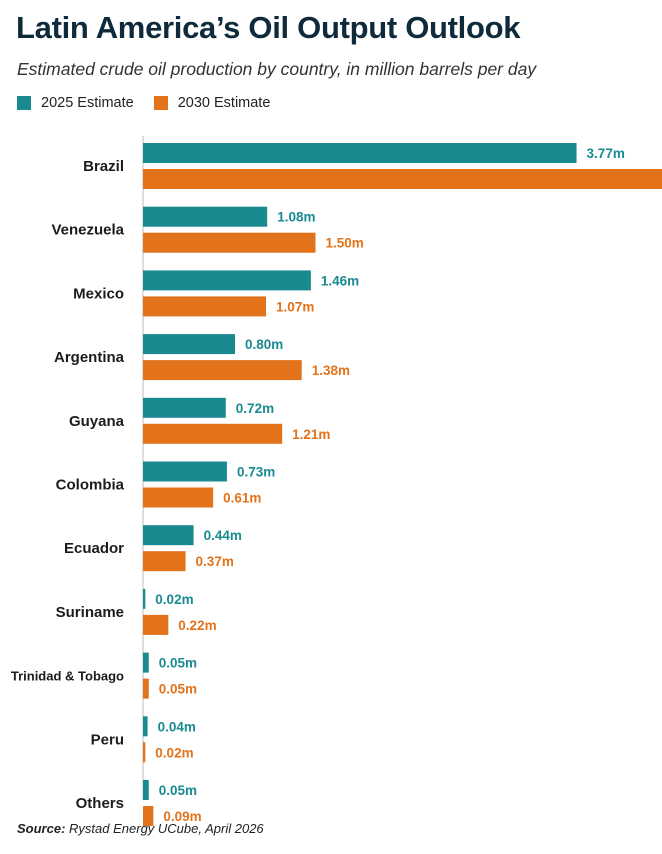 Image resolution: width=662 pixels, height=854 pixels. I want to click on category-label: Trinidad & Tobago, so click(67, 676).